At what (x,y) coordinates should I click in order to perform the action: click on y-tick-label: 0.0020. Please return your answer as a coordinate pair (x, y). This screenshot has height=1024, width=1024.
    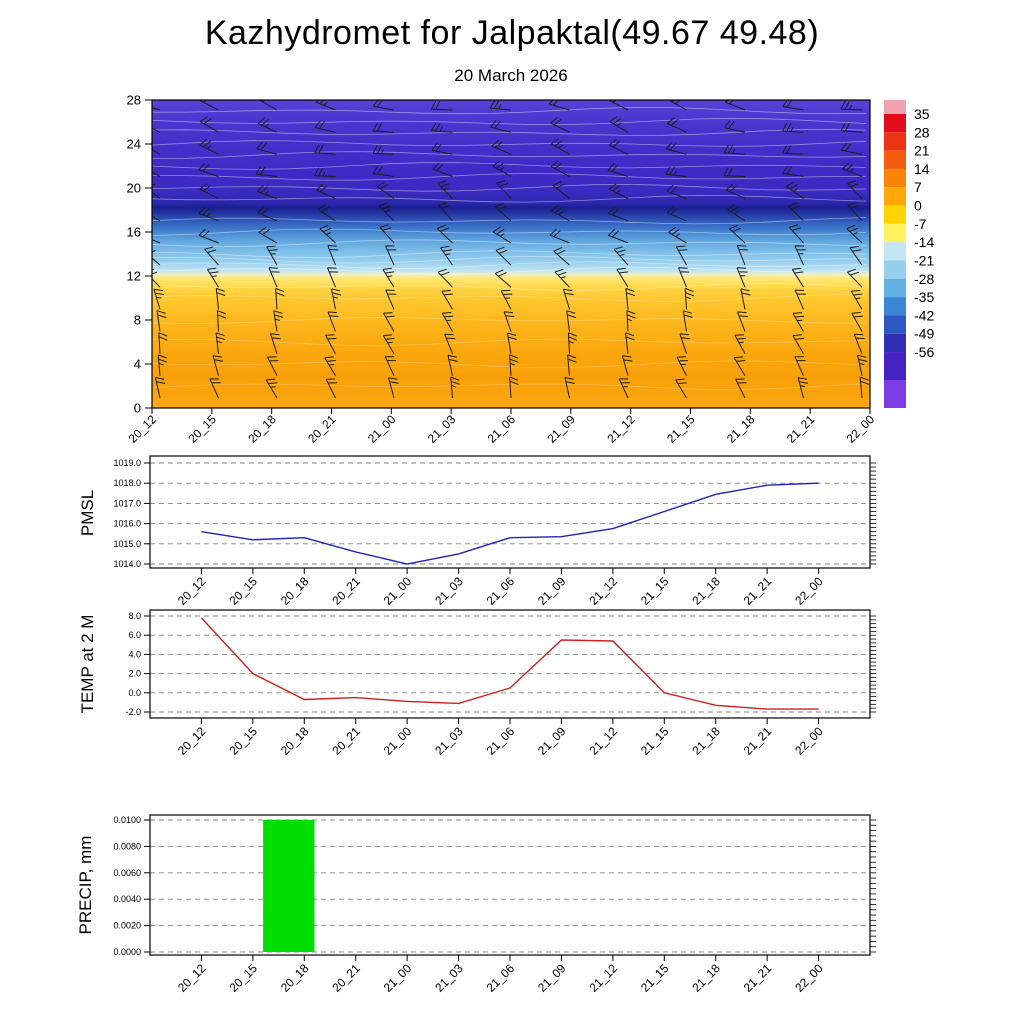
    Looking at the image, I should click on (127, 926).